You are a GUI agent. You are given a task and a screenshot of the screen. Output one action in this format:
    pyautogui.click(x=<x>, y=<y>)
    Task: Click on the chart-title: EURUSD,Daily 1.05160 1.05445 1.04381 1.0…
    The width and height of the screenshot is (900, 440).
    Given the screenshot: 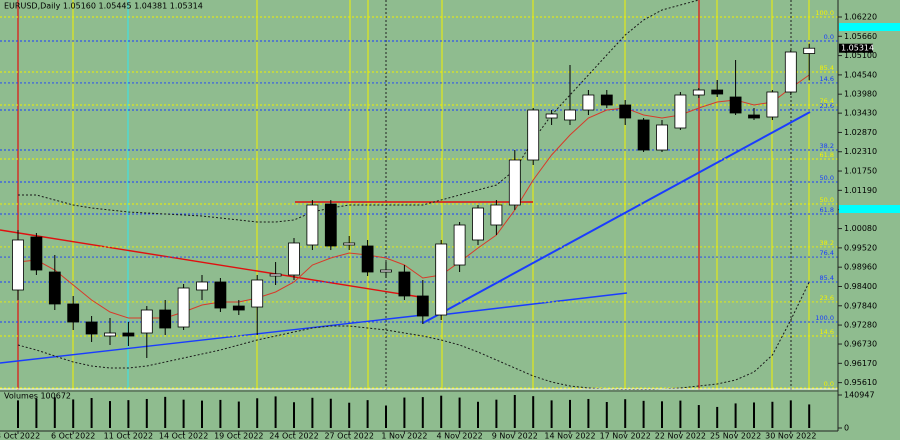 What is the action you would take?
    pyautogui.click(x=103, y=6)
    